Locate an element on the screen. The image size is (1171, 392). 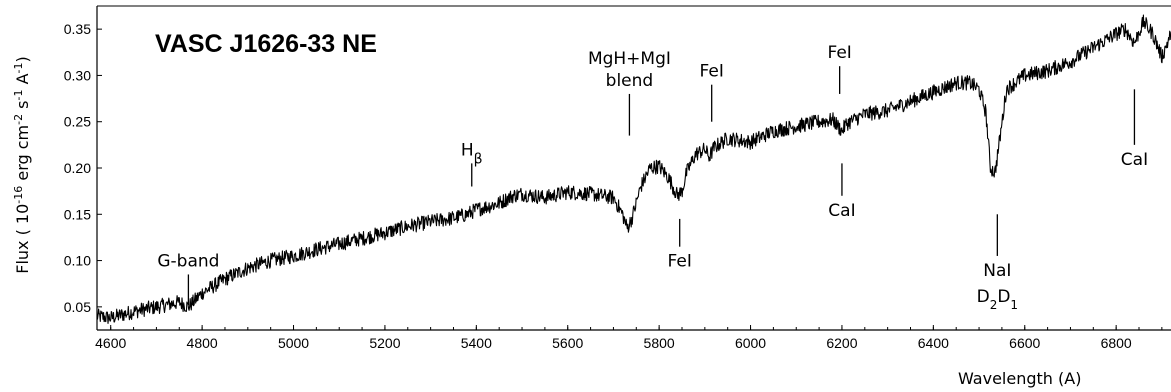
annotation-fei-5915: FeI is located at coordinates (712, 92).